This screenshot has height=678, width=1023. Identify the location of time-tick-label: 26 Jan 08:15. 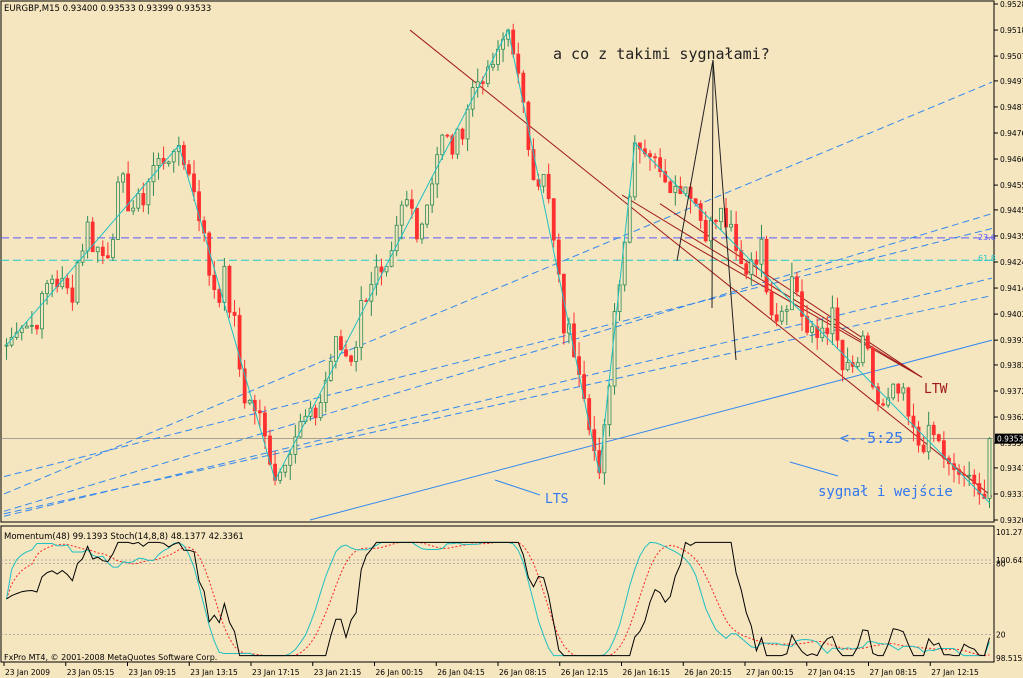
(523, 672).